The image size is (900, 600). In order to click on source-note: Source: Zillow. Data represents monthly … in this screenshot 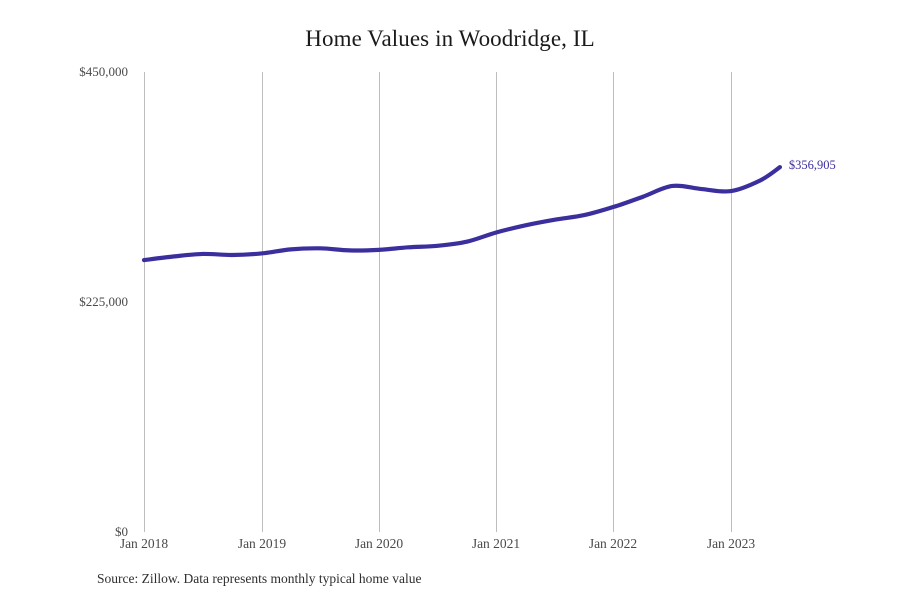, I will do `click(259, 578)`.